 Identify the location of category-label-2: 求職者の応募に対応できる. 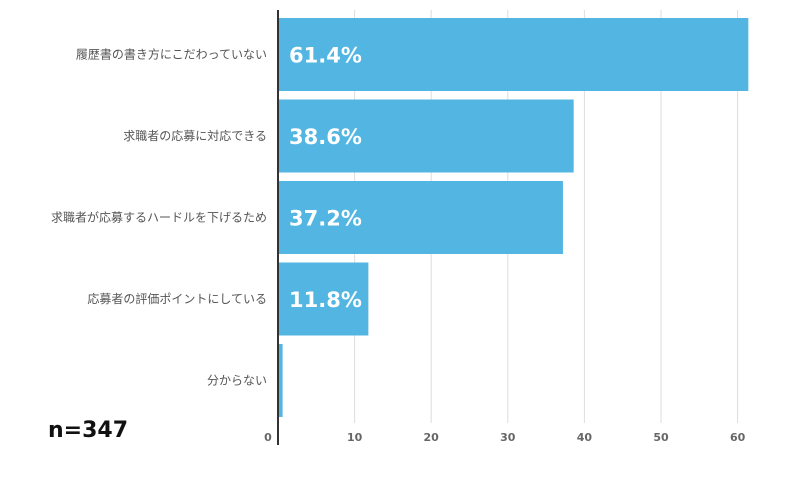
(195, 136).